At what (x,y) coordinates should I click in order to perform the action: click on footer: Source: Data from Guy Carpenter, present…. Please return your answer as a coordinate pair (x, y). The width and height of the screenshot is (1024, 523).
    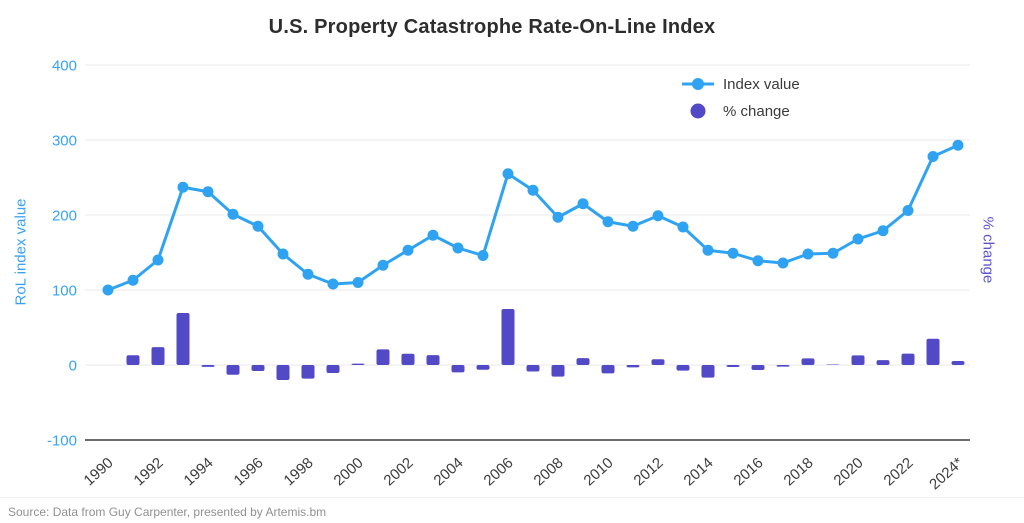
    Looking at the image, I should click on (512, 510).